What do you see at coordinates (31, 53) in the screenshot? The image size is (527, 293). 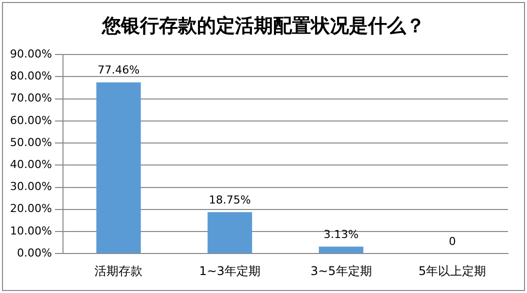 I see `y-tick-label: 90.00%` at bounding box center [31, 53].